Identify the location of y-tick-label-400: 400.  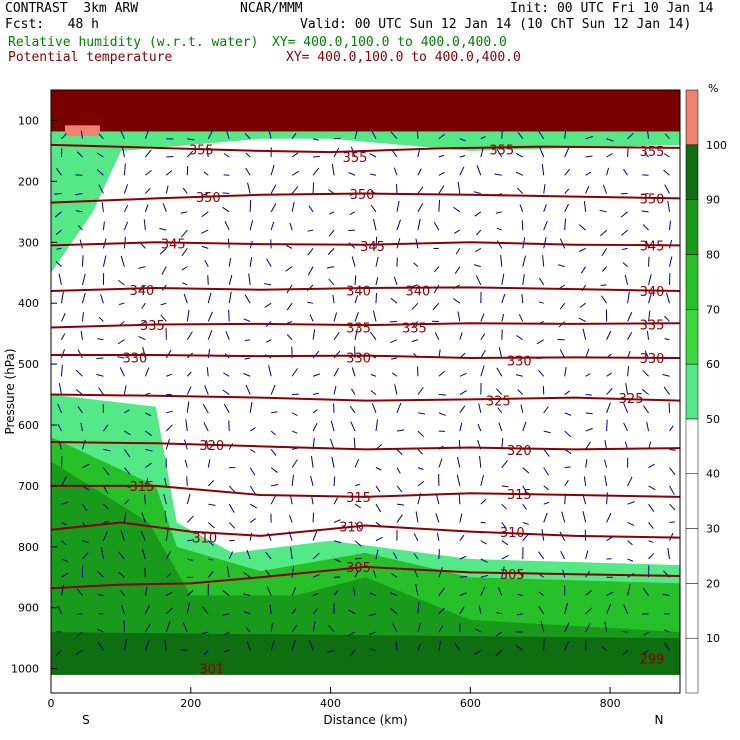
(28, 303).